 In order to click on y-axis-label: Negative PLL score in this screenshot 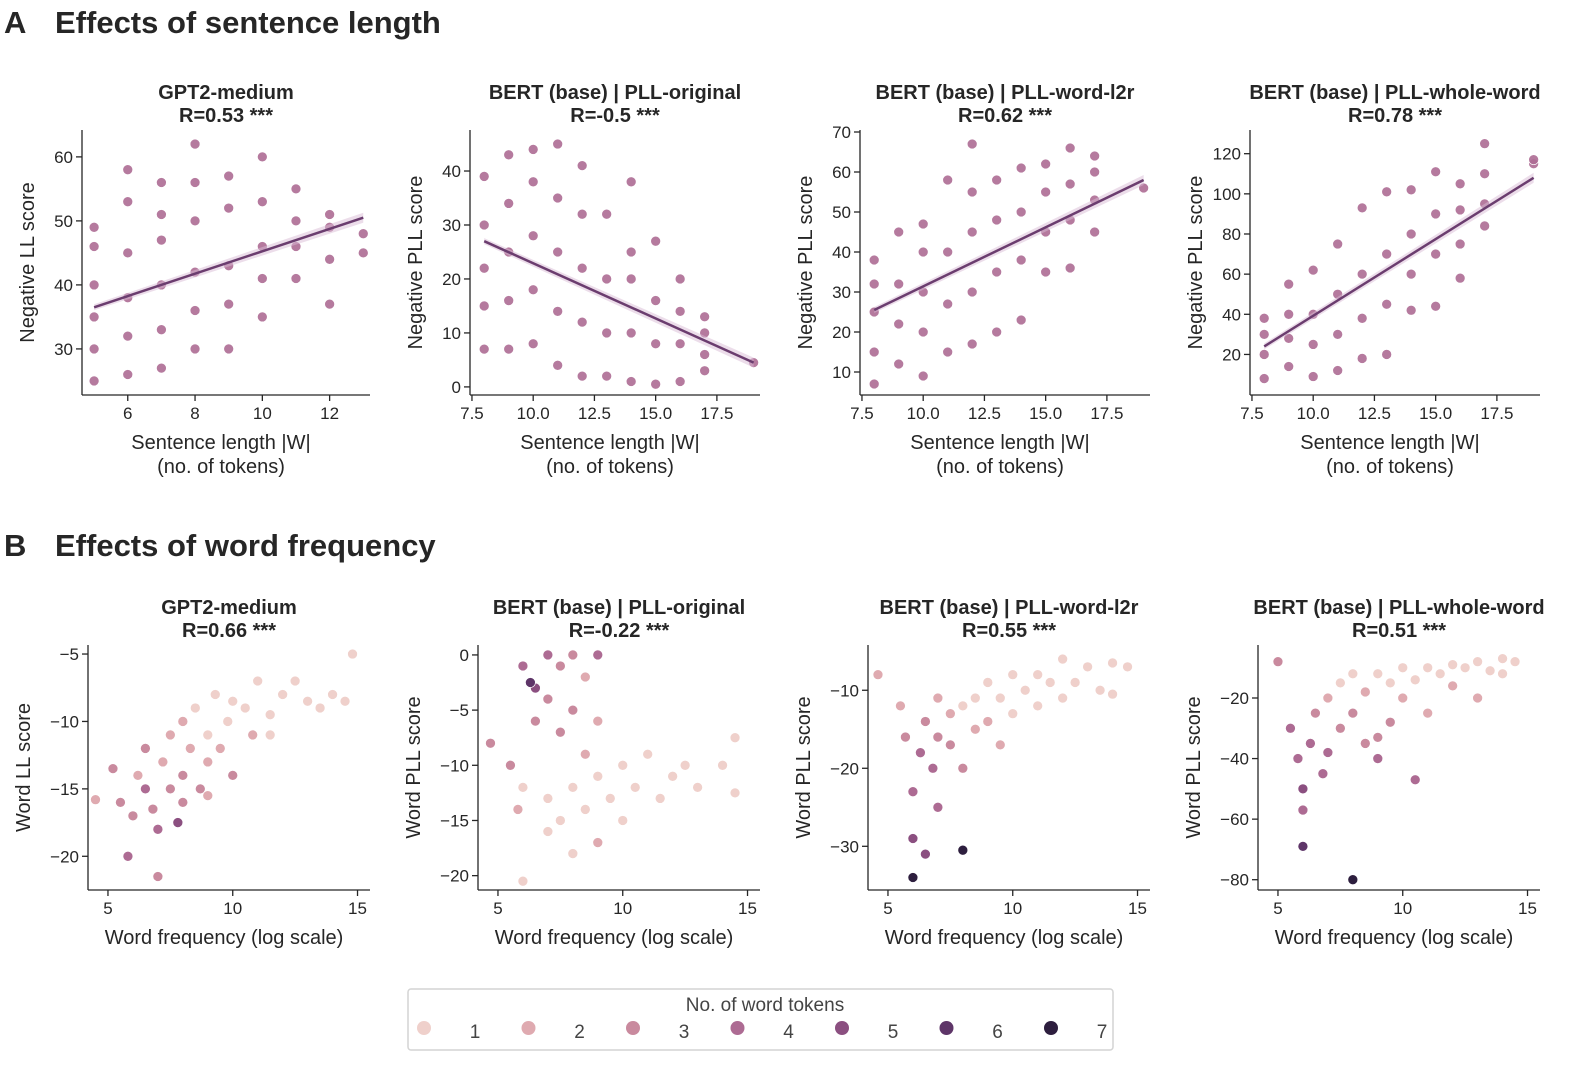, I will do `click(1196, 263)`.